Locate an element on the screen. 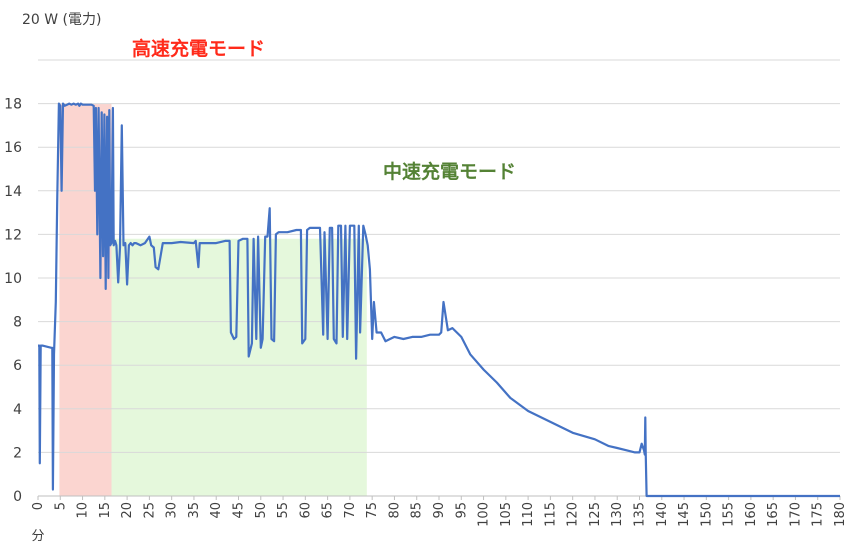 This screenshot has height=545, width=850. x-tick-160: 160 is located at coordinates (751, 514).